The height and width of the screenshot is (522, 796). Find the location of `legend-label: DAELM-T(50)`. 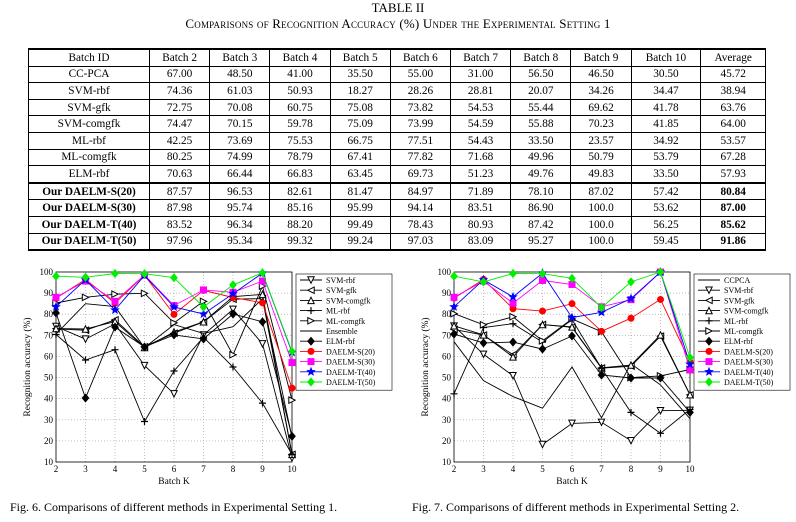

legend-label: DAELM-T(50) is located at coordinates (351, 382).